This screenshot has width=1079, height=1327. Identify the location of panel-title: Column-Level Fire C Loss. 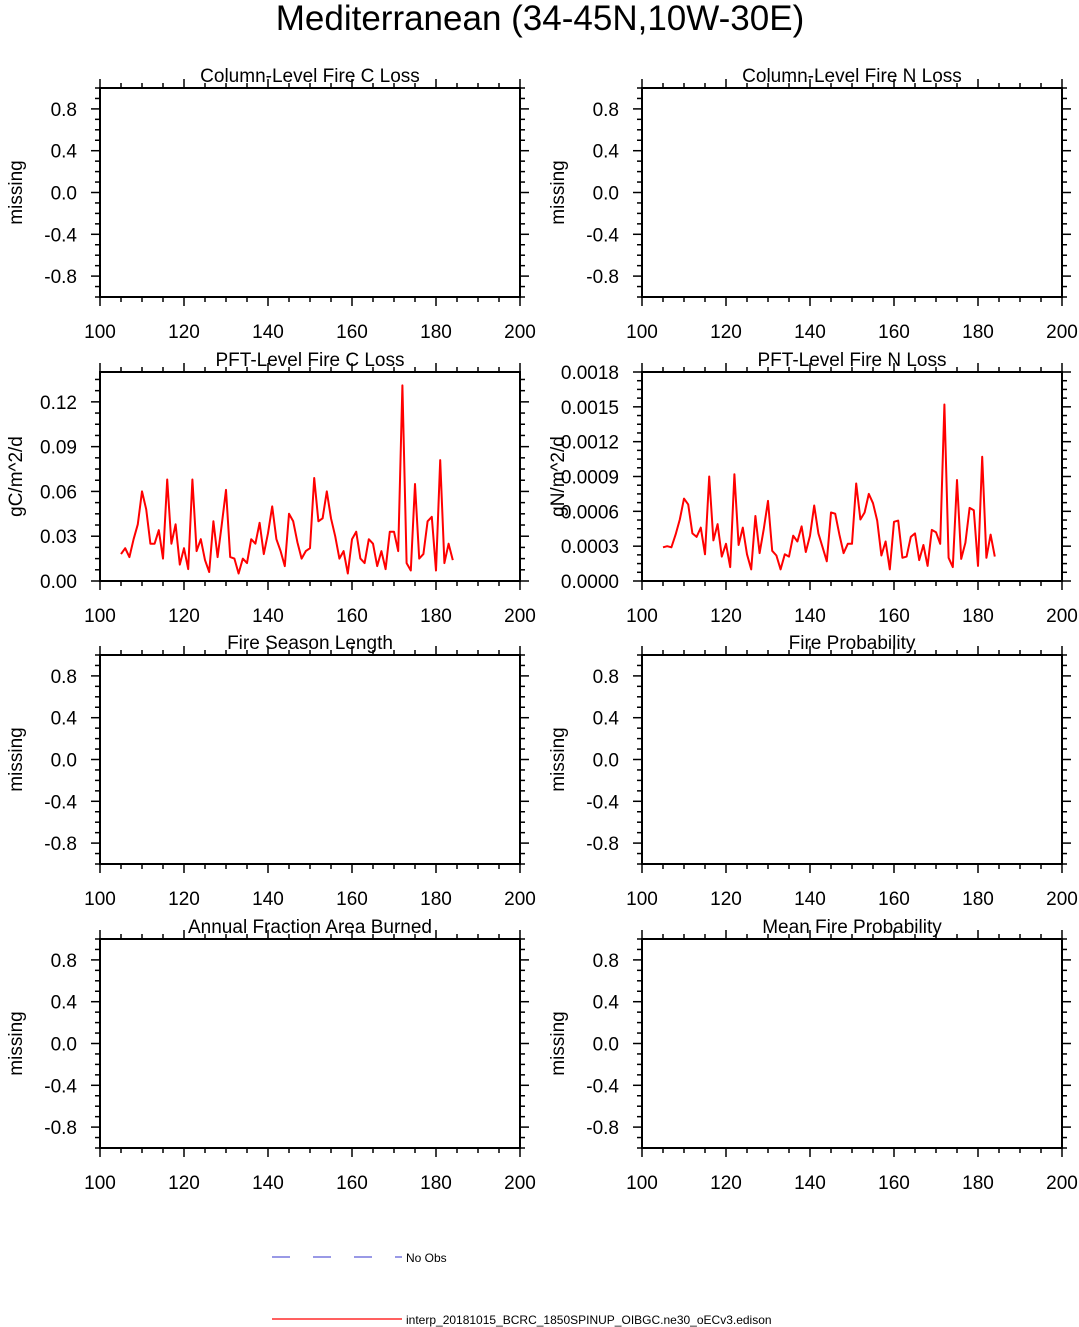
(310, 76).